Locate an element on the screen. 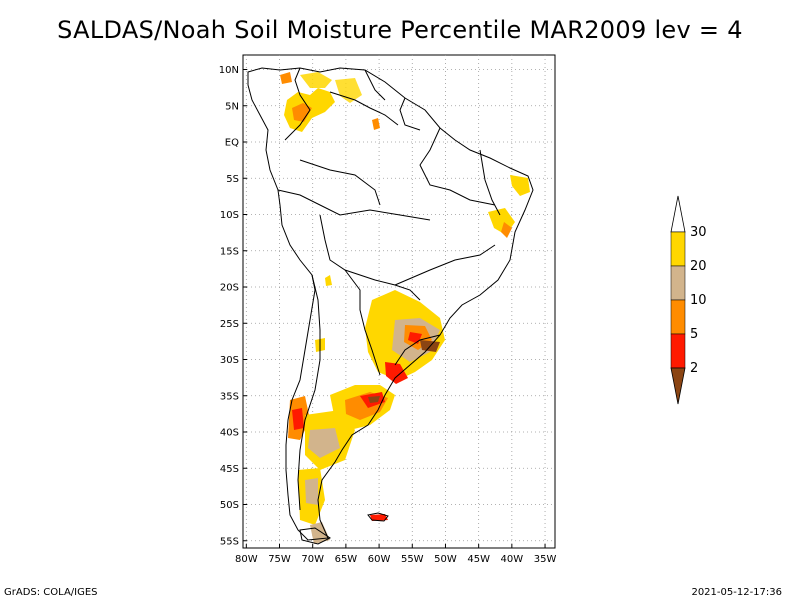 The image size is (800, 600). legend-label: 5 is located at coordinates (694, 334).